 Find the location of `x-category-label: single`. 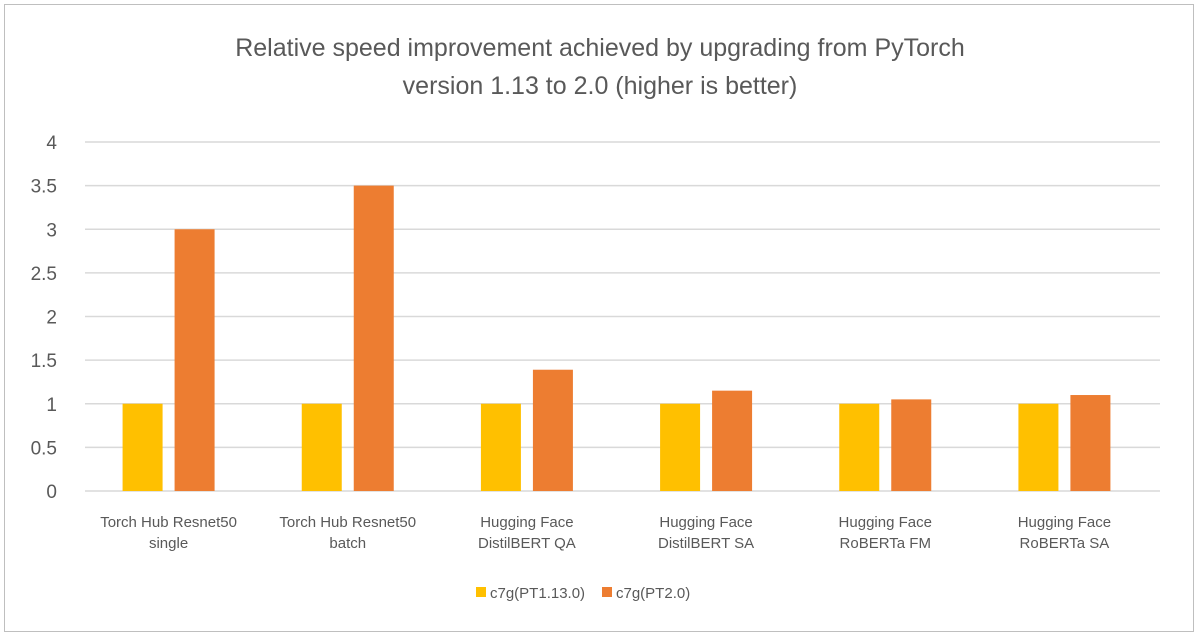

x-category-label: single is located at coordinates (168, 543).